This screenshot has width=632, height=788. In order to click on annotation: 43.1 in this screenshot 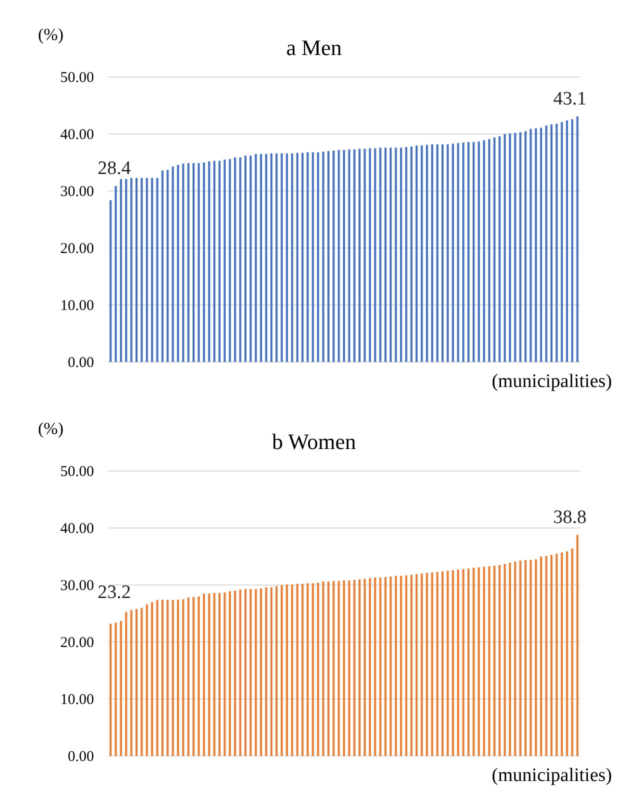, I will do `click(569, 99)`.